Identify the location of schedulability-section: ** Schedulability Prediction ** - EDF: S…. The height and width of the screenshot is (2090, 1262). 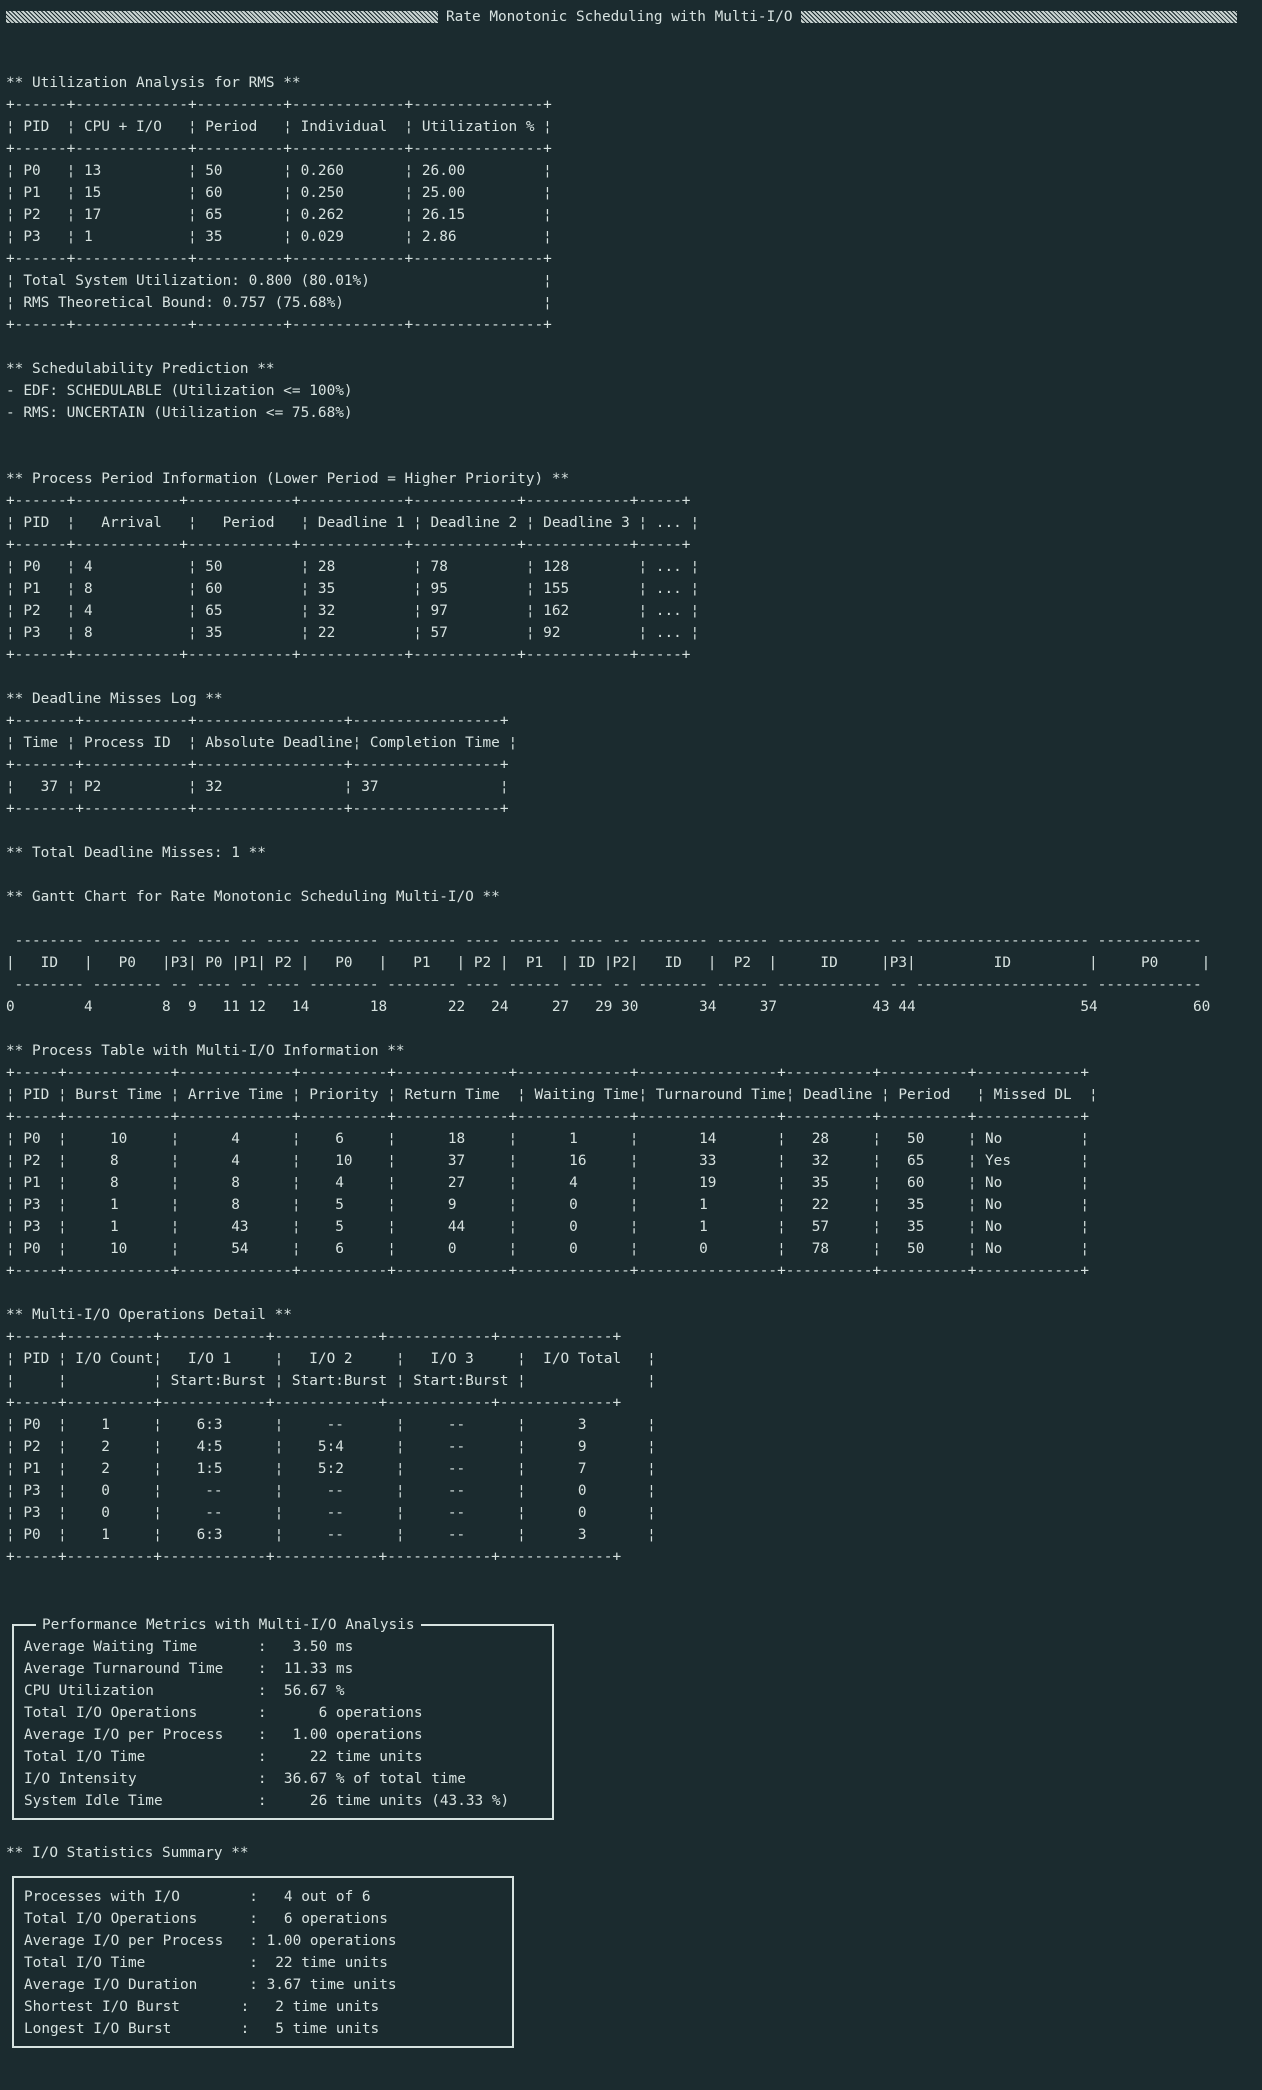
(631, 391).